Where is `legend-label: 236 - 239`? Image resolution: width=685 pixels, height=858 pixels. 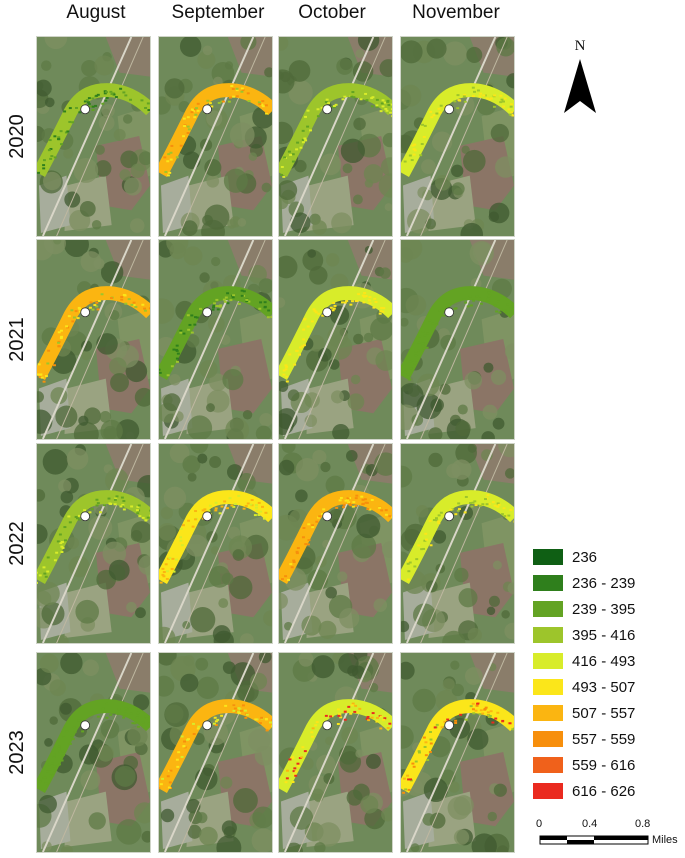
legend-label: 236 - 239 is located at coordinates (604, 583).